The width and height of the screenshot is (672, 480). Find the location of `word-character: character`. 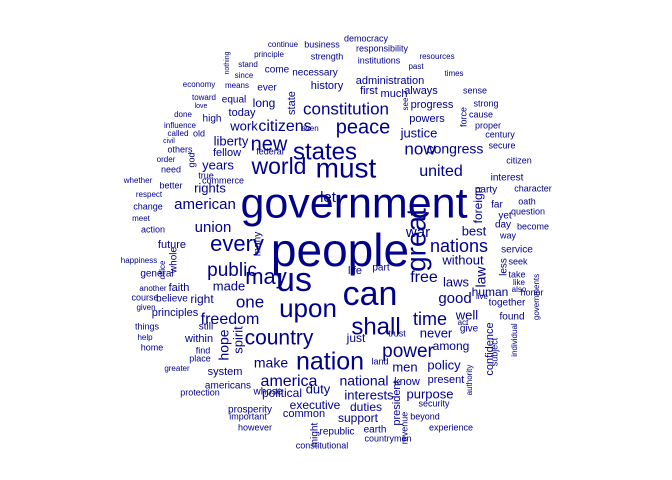

word-character: character is located at coordinates (533, 188).